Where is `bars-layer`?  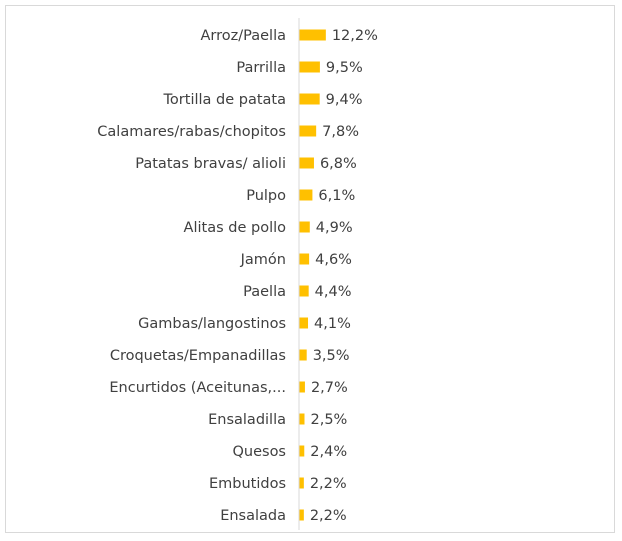
bars-layer is located at coordinates (312, 275).